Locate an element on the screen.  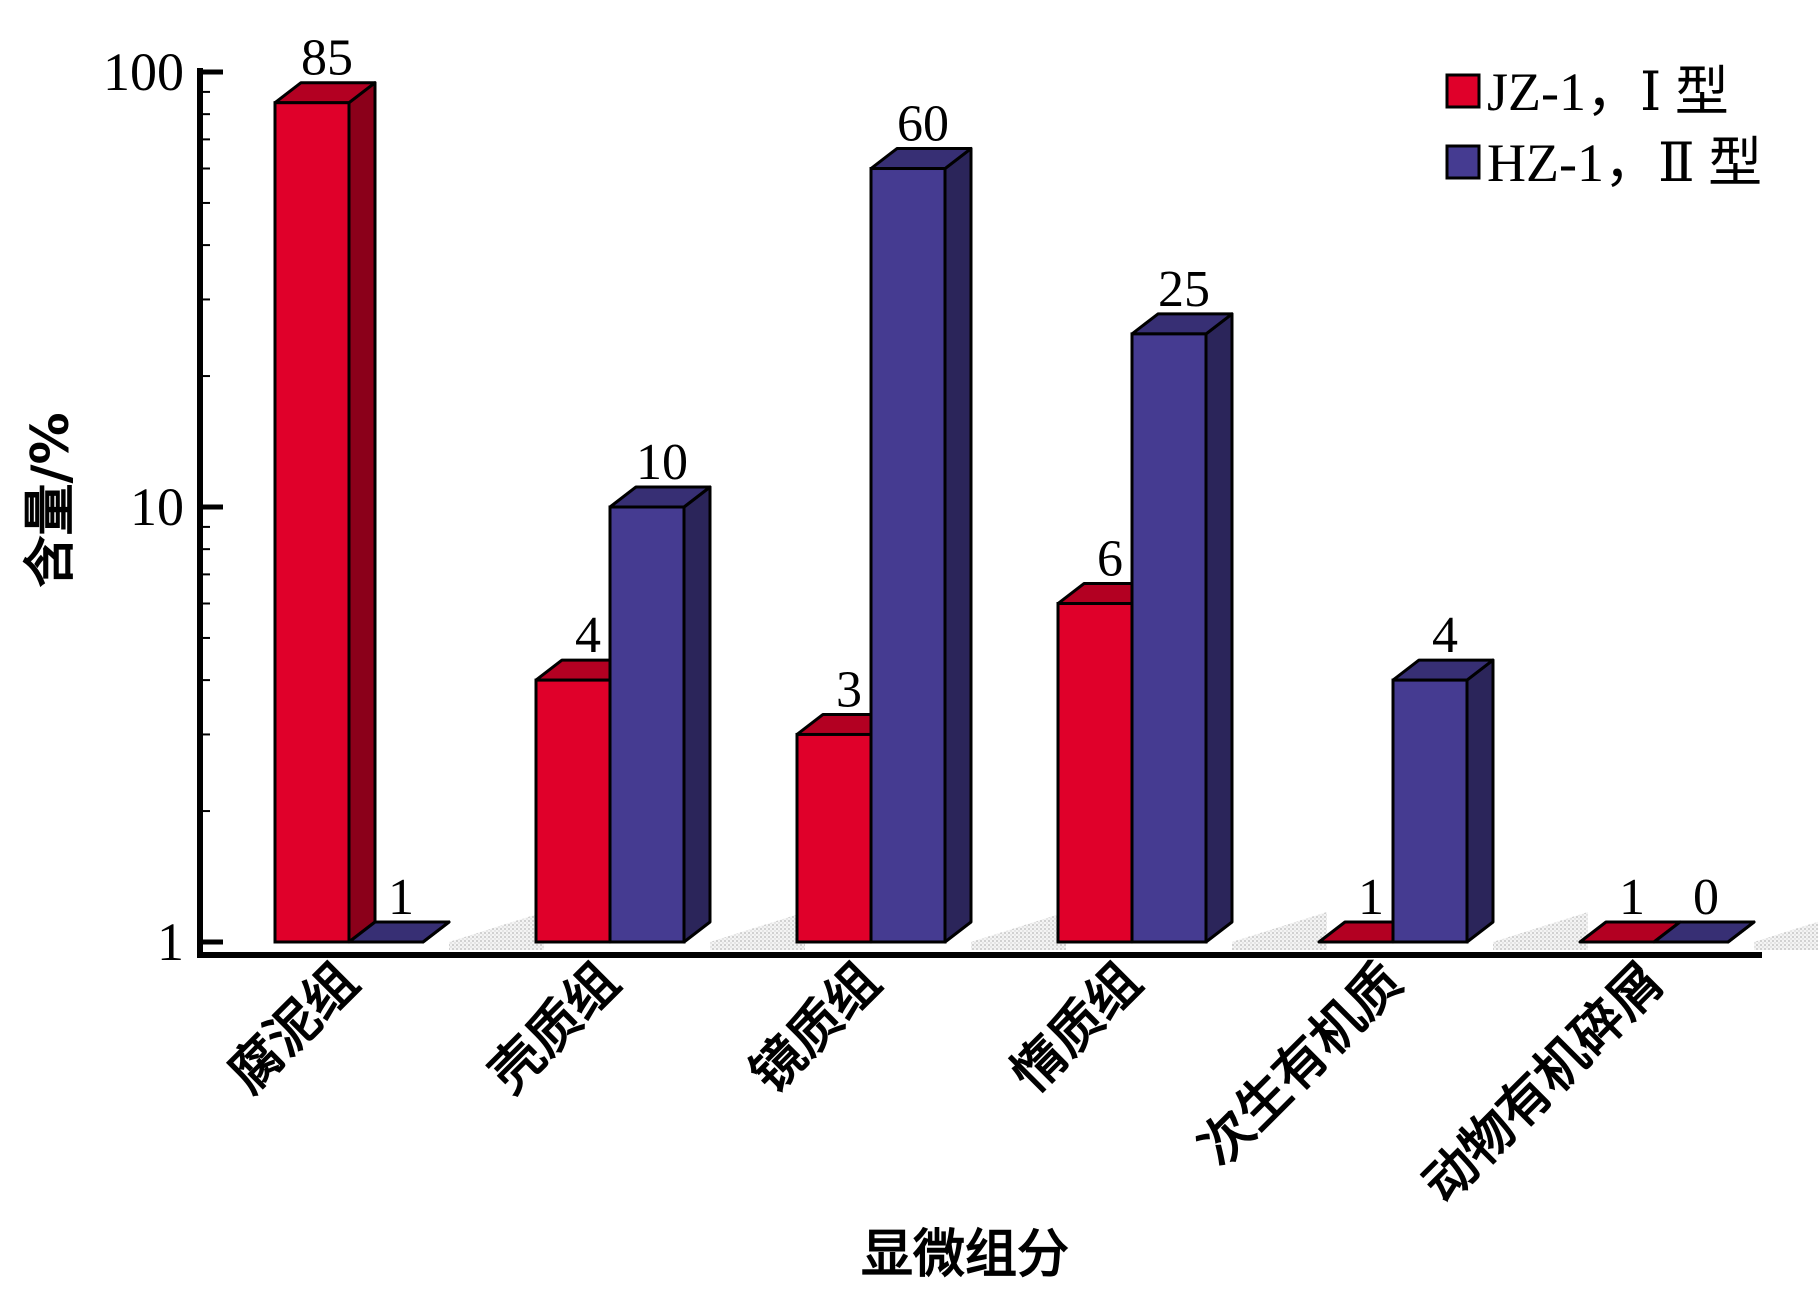
floor-shadows is located at coordinates (1133, 931).